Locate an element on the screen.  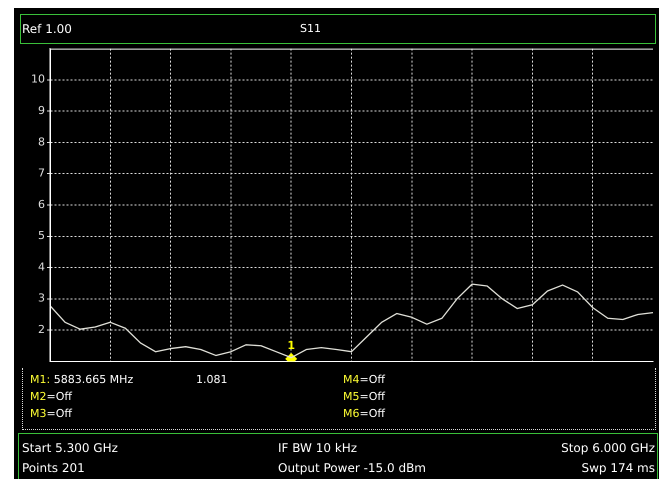
text: Swp 174 ms is located at coordinates (618, 468).